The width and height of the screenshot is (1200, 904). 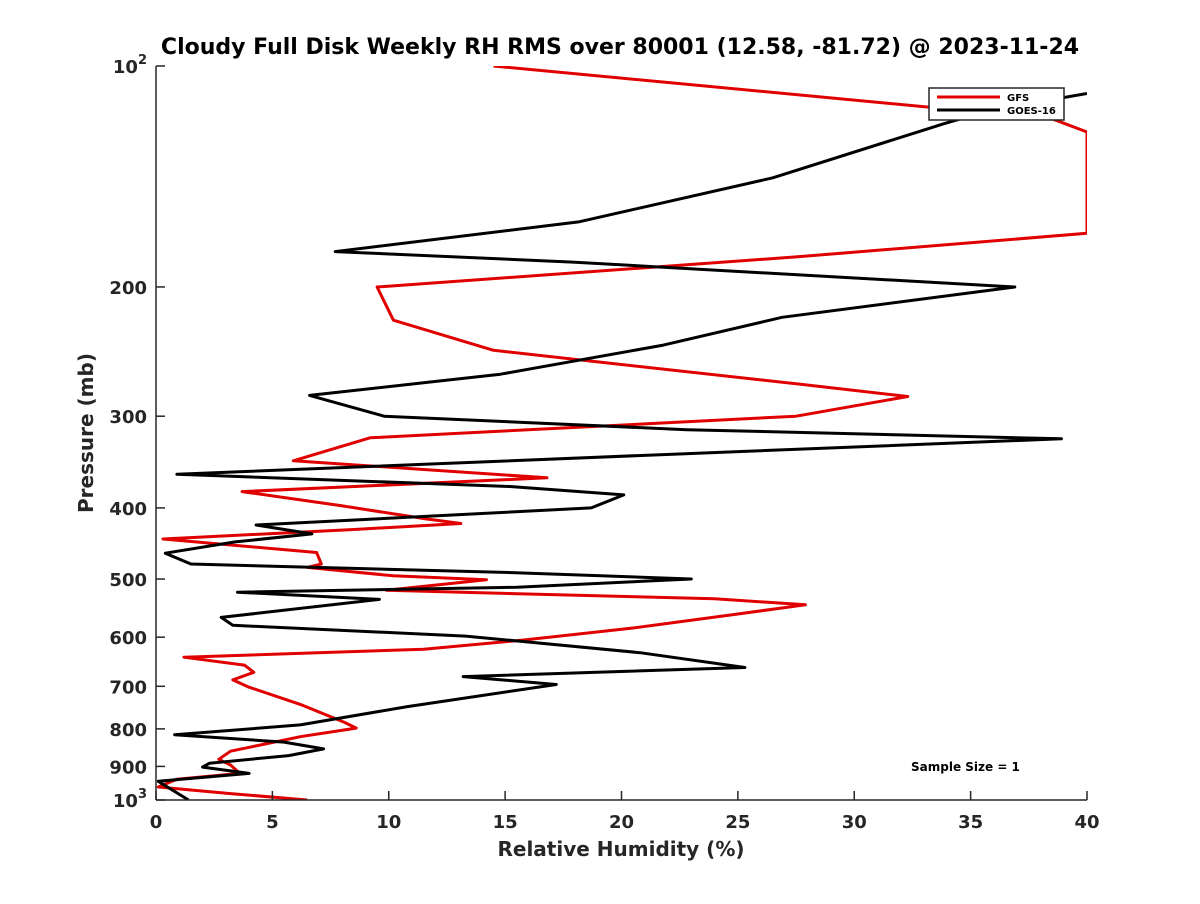 What do you see at coordinates (86, 433) in the screenshot?
I see `y-axis-label: Pressure (mb)` at bounding box center [86, 433].